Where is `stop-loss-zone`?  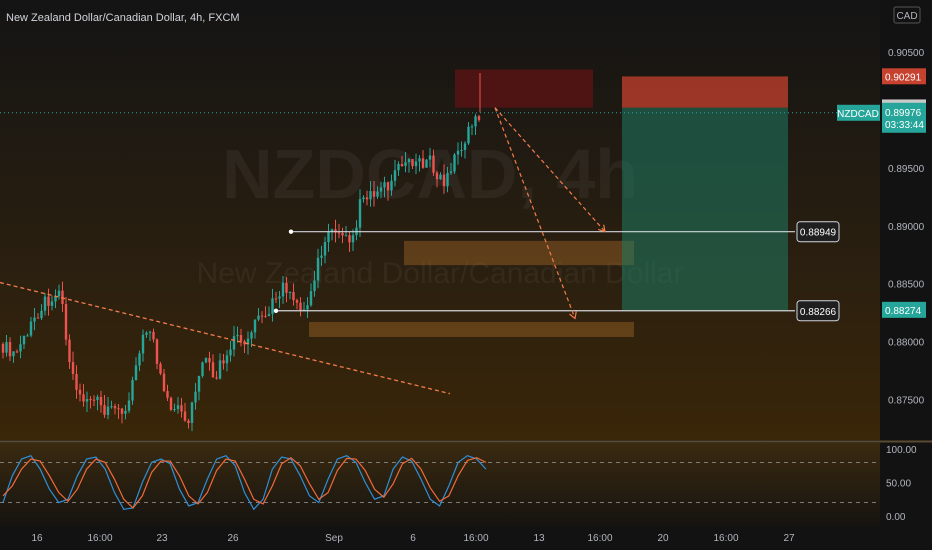 stop-loss-zone is located at coordinates (705, 92).